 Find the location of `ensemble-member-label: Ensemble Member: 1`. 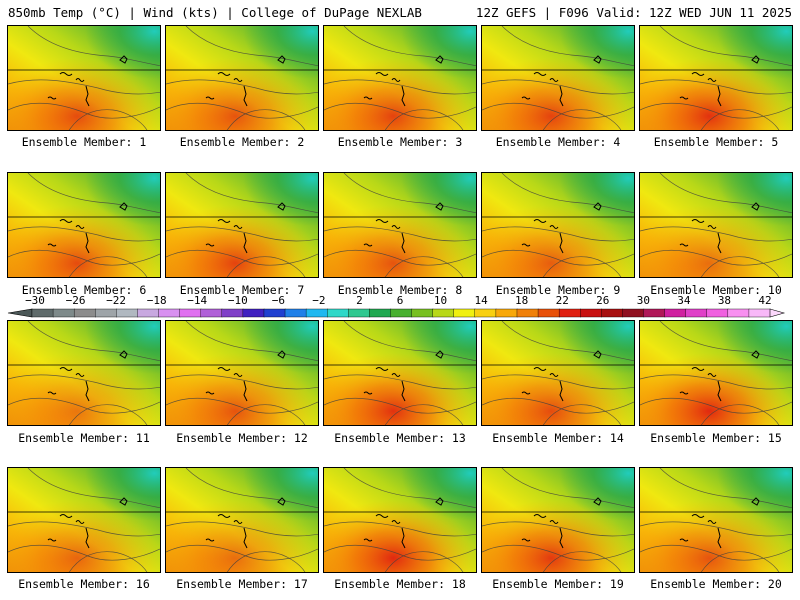

ensemble-member-label: Ensemble Member: 1 is located at coordinates (84, 142).